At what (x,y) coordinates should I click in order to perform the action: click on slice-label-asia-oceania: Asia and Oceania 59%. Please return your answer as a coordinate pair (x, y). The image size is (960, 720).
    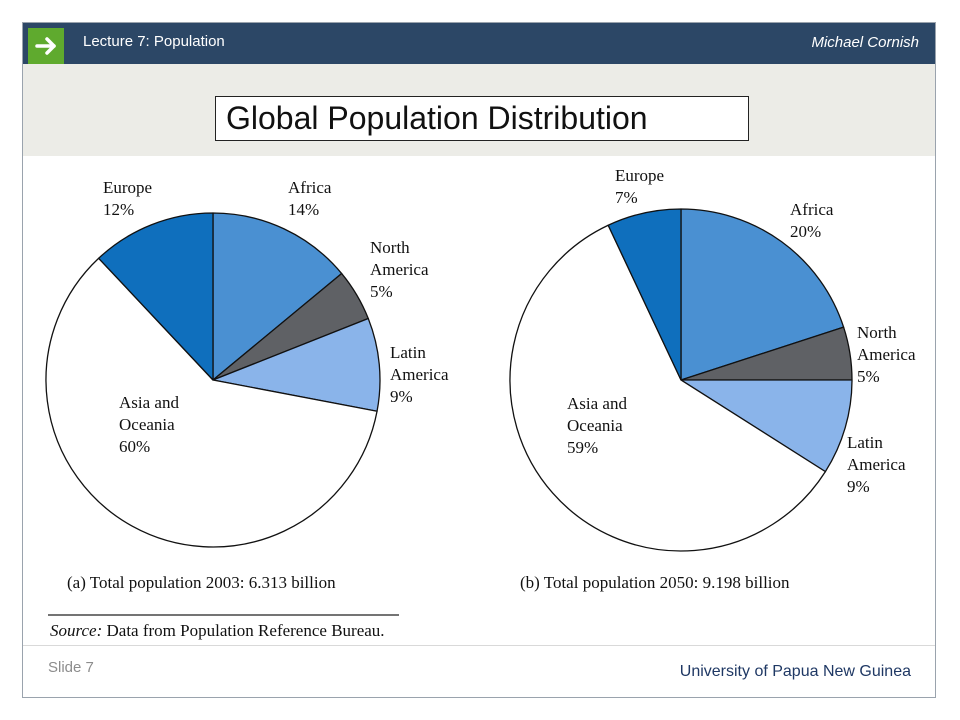
    Looking at the image, I should click on (597, 425).